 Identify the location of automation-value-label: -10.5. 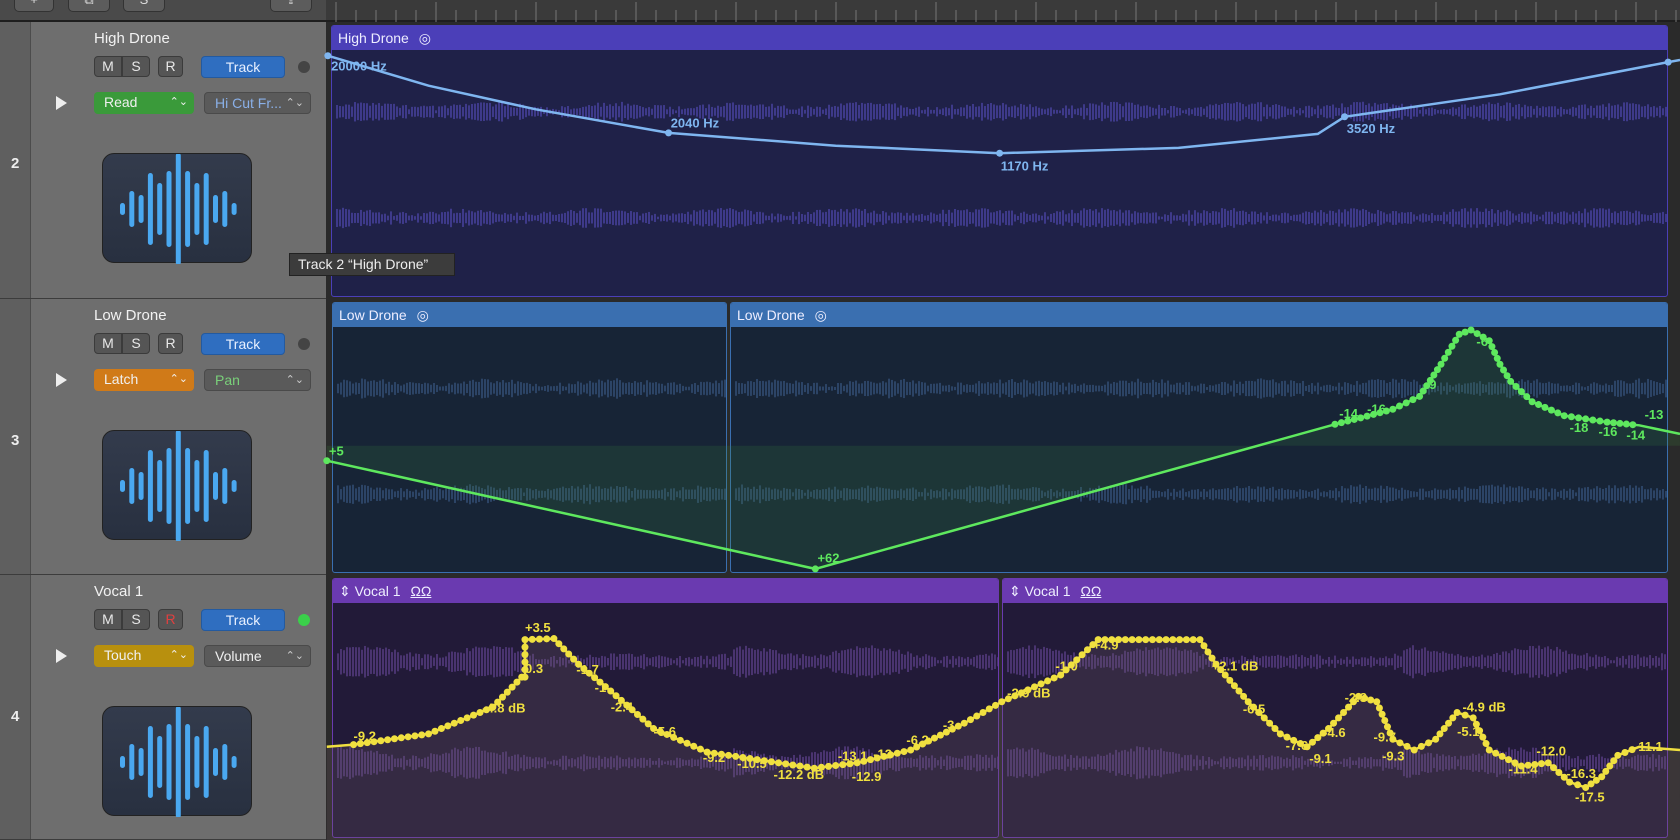
(752, 763).